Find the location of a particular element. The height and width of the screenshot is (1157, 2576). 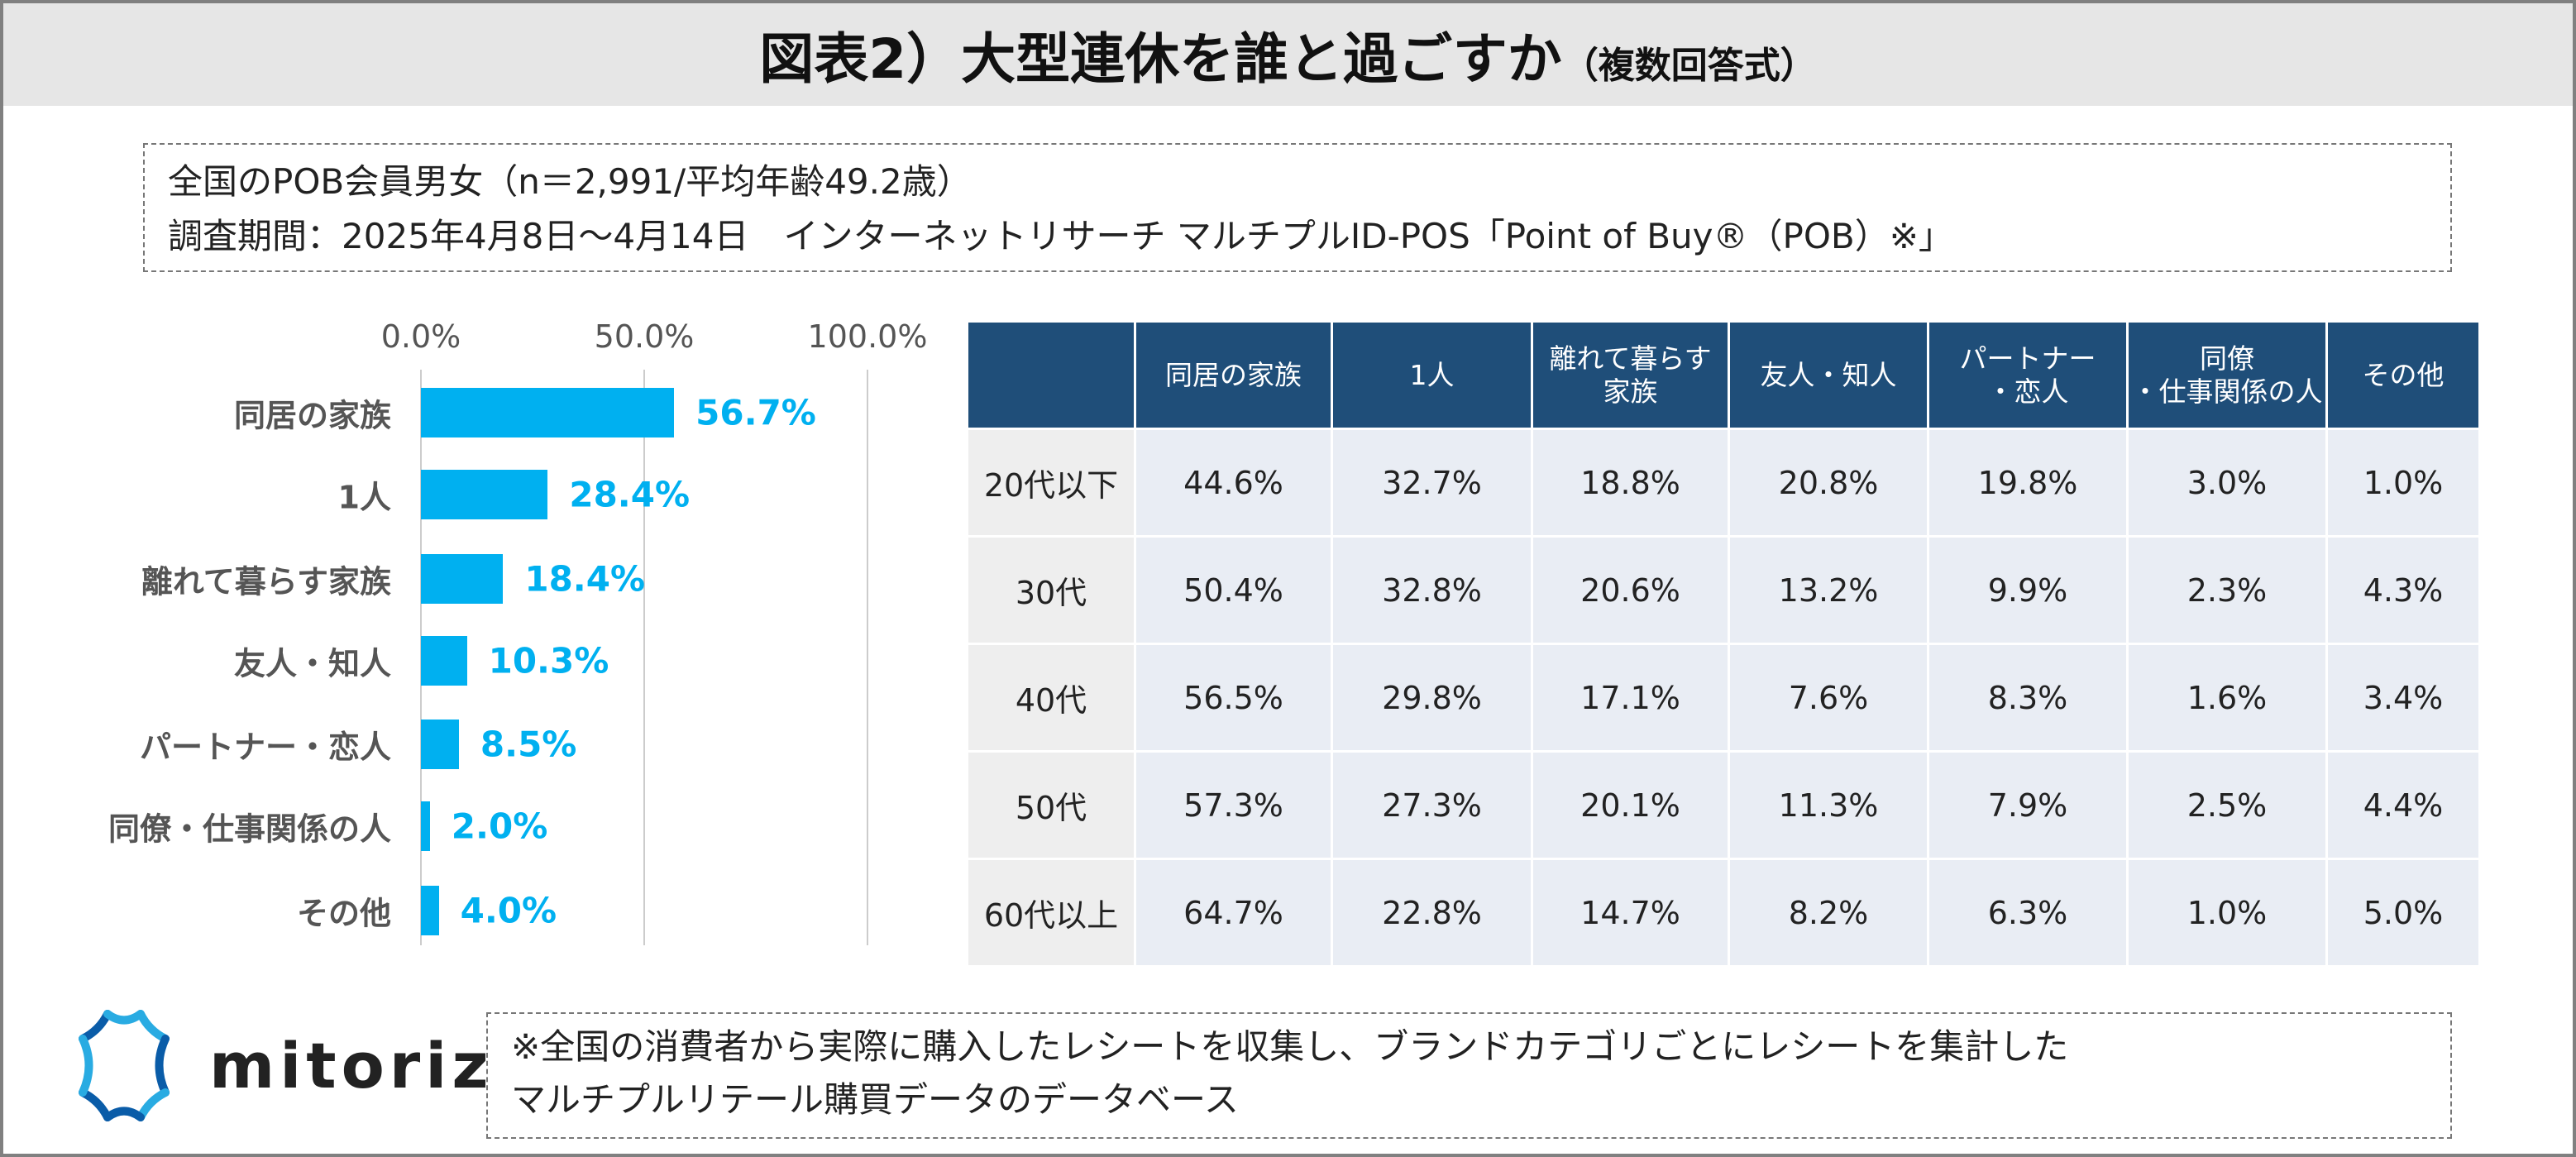

table-cell: 64.7% is located at coordinates (1233, 913).